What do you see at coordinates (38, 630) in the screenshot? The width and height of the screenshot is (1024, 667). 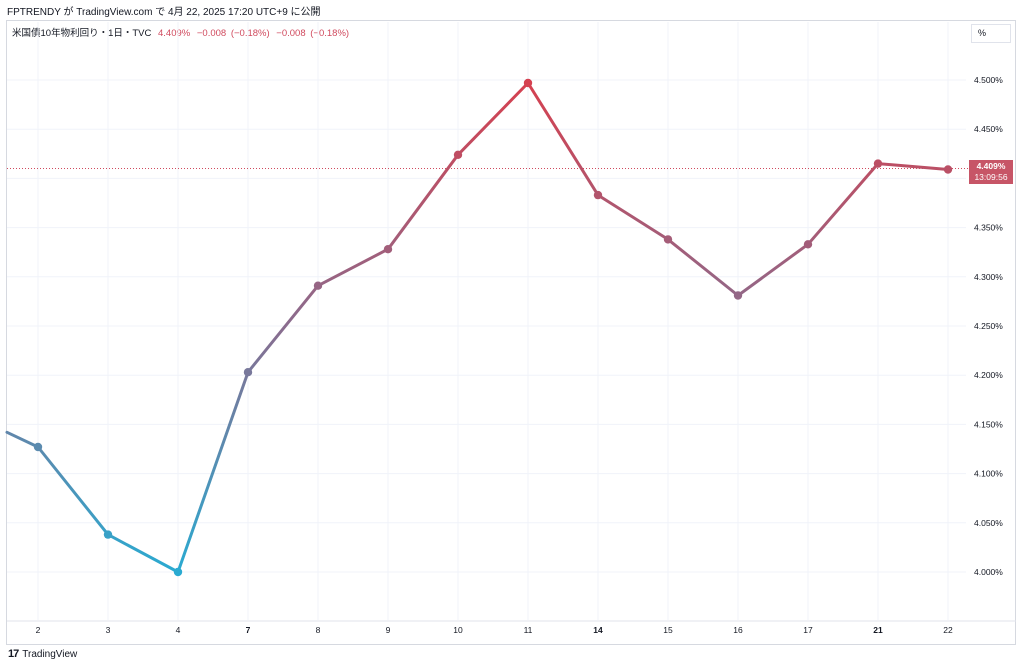 I see `x-tick-label: 2` at bounding box center [38, 630].